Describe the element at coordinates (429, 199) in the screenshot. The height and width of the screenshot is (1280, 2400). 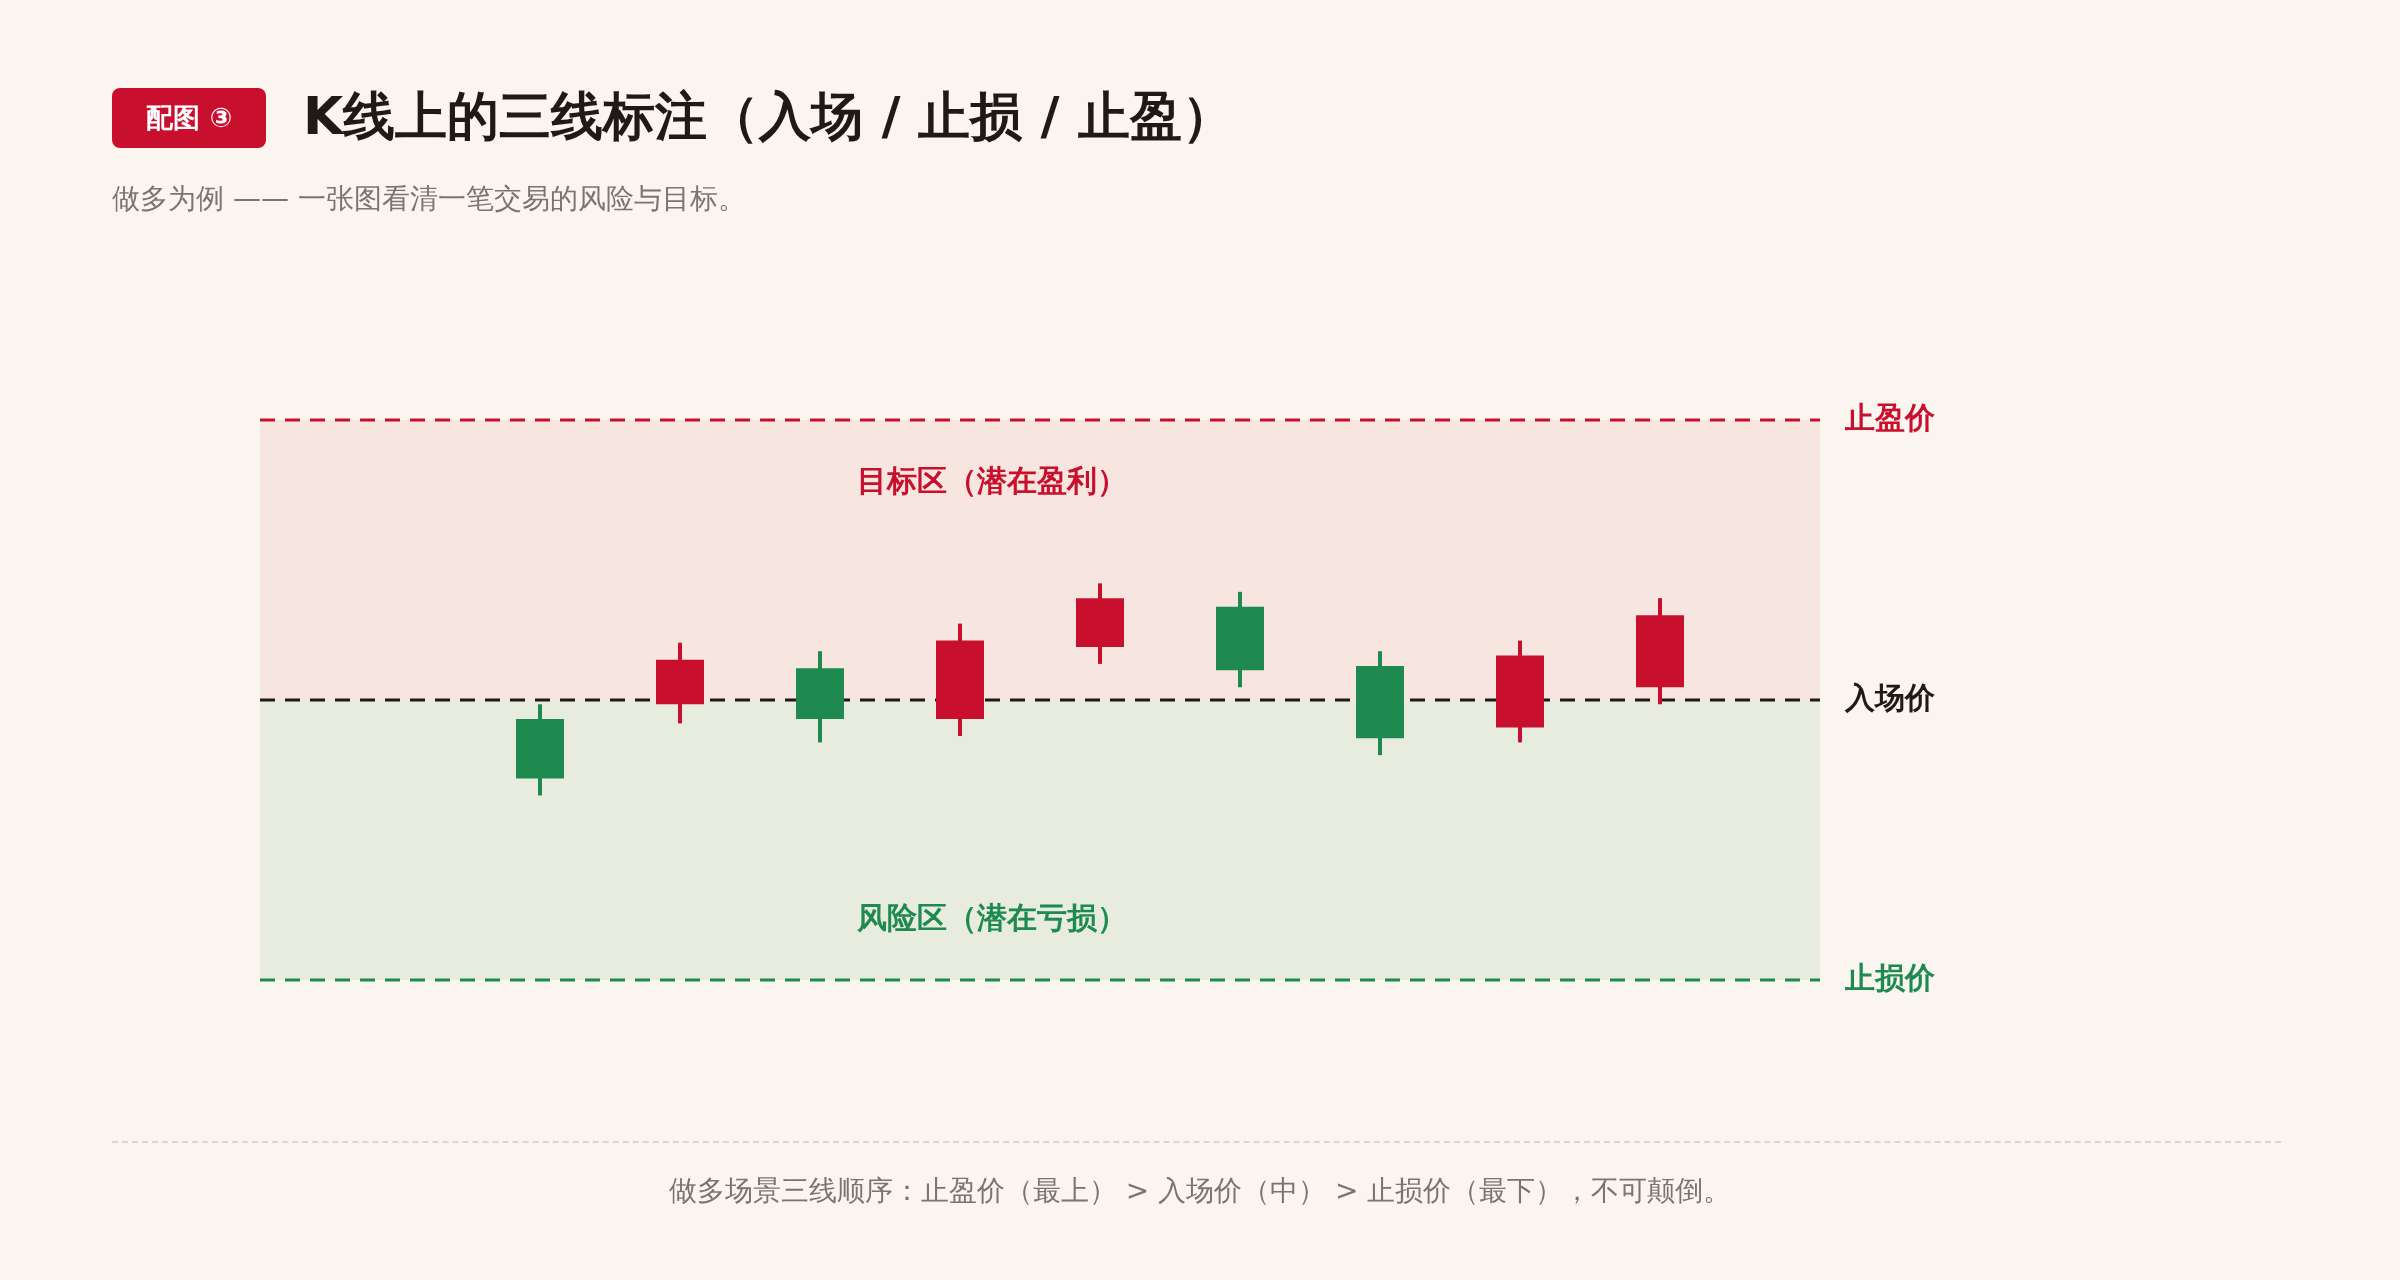
I see `chart-subtitle: 做多为例 —— 一张图看清一笔交易的风险与目标。` at that location.